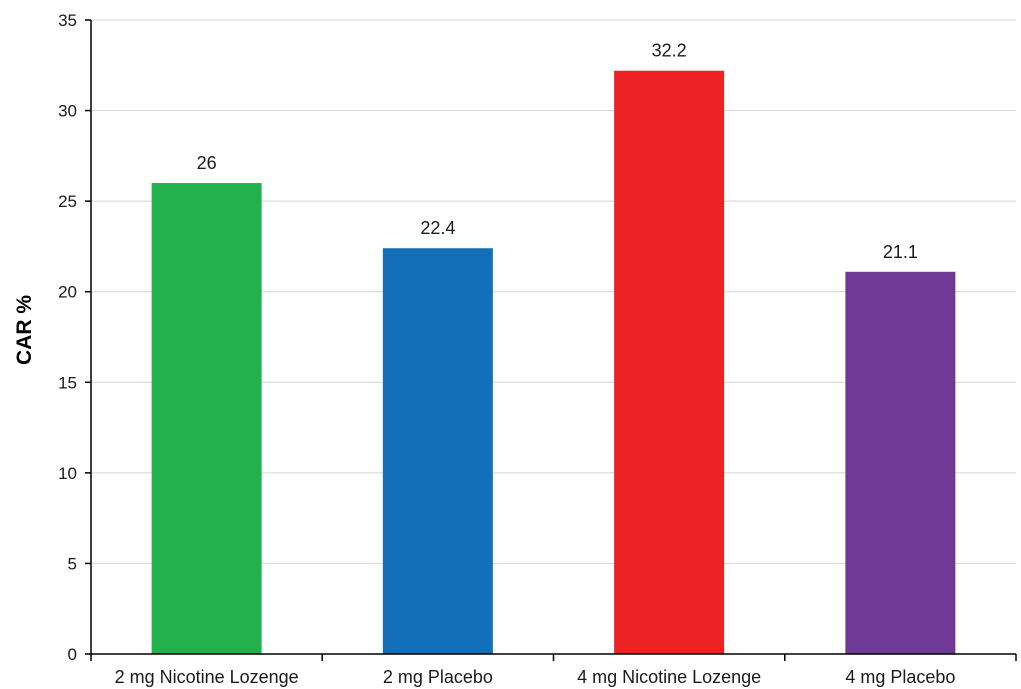 This screenshot has width=1021, height=689. I want to click on x-tick-label: 4 mg Placebo, so click(900, 677).